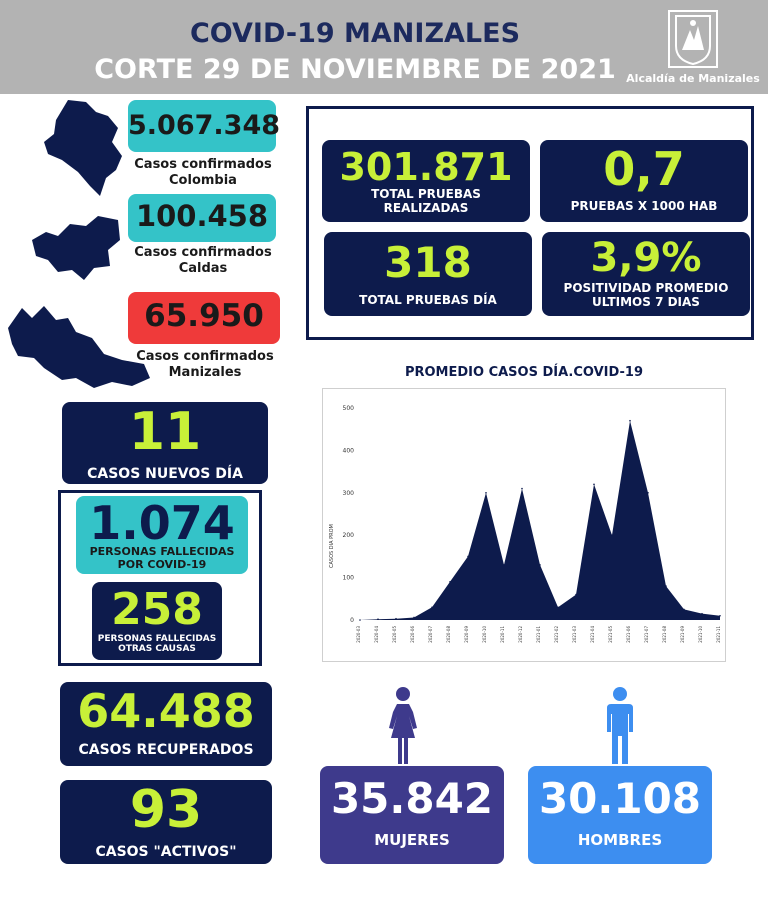  I want to click on x-tick-label: 2020-07, so click(430, 634).